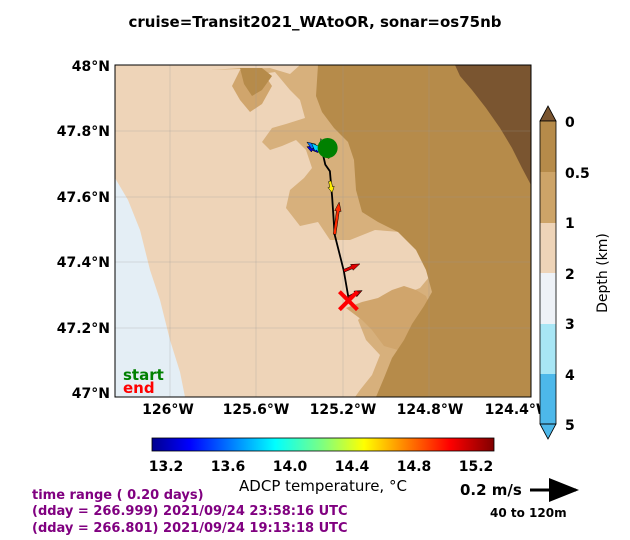  I want to click on depth-tick-label: 5, so click(570, 426).